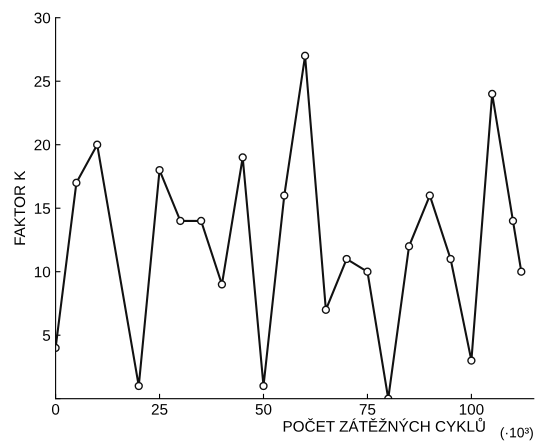 The width and height of the screenshot is (556, 443). I want to click on x-axis-title: POČET ZÁTĚŽNÝCH CYKLŮ, so click(384, 425).